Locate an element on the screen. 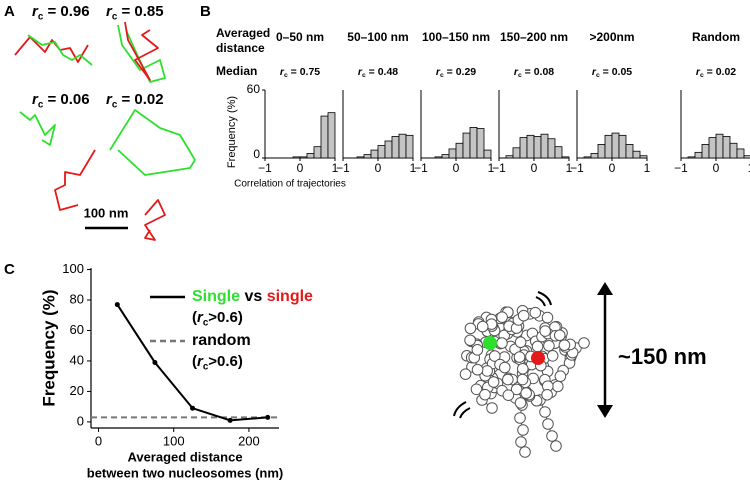  rc-label: rc = 0.02 is located at coordinates (716, 72).